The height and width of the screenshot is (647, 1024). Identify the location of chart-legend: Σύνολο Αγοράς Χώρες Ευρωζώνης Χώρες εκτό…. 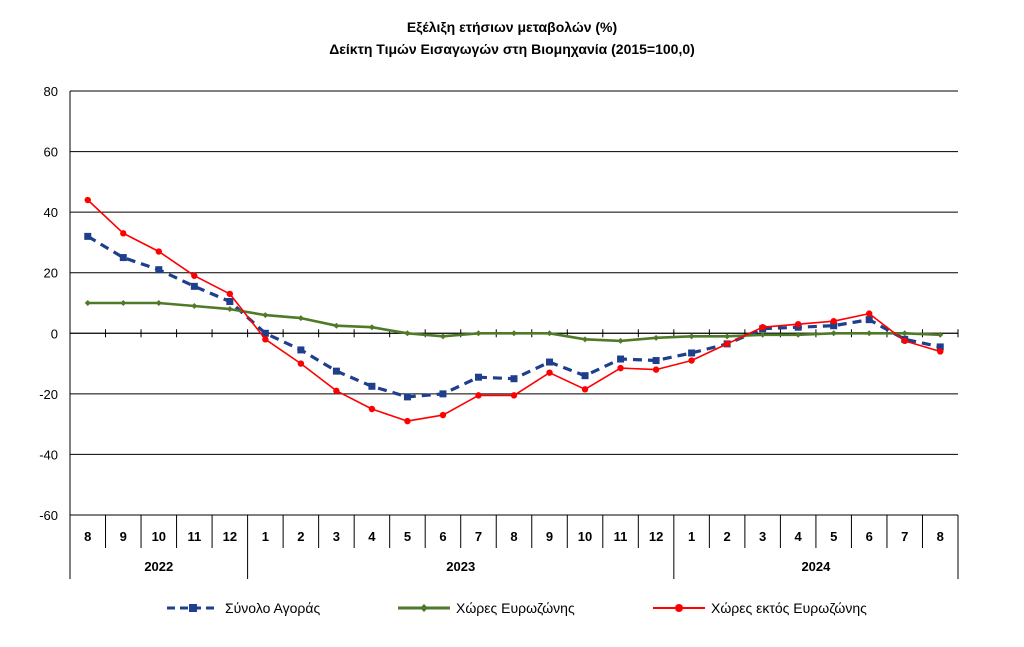
(512, 611).